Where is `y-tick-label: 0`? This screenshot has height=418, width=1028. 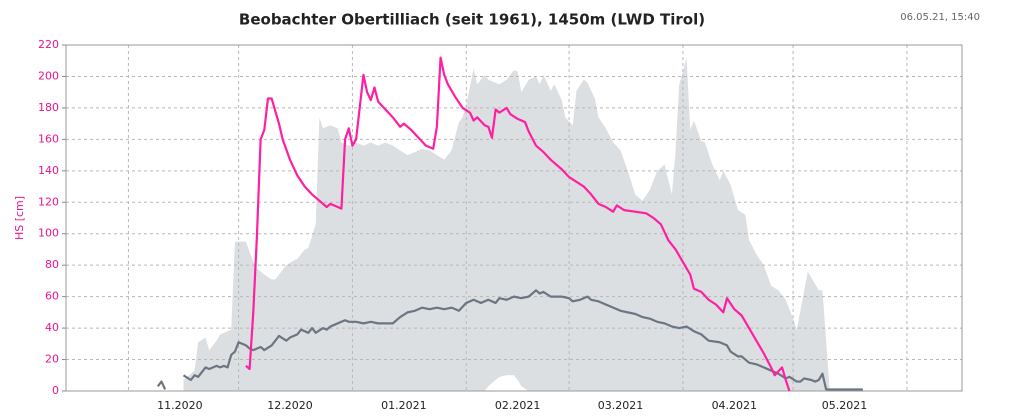
y-tick-label: 0 is located at coordinates (55, 390).